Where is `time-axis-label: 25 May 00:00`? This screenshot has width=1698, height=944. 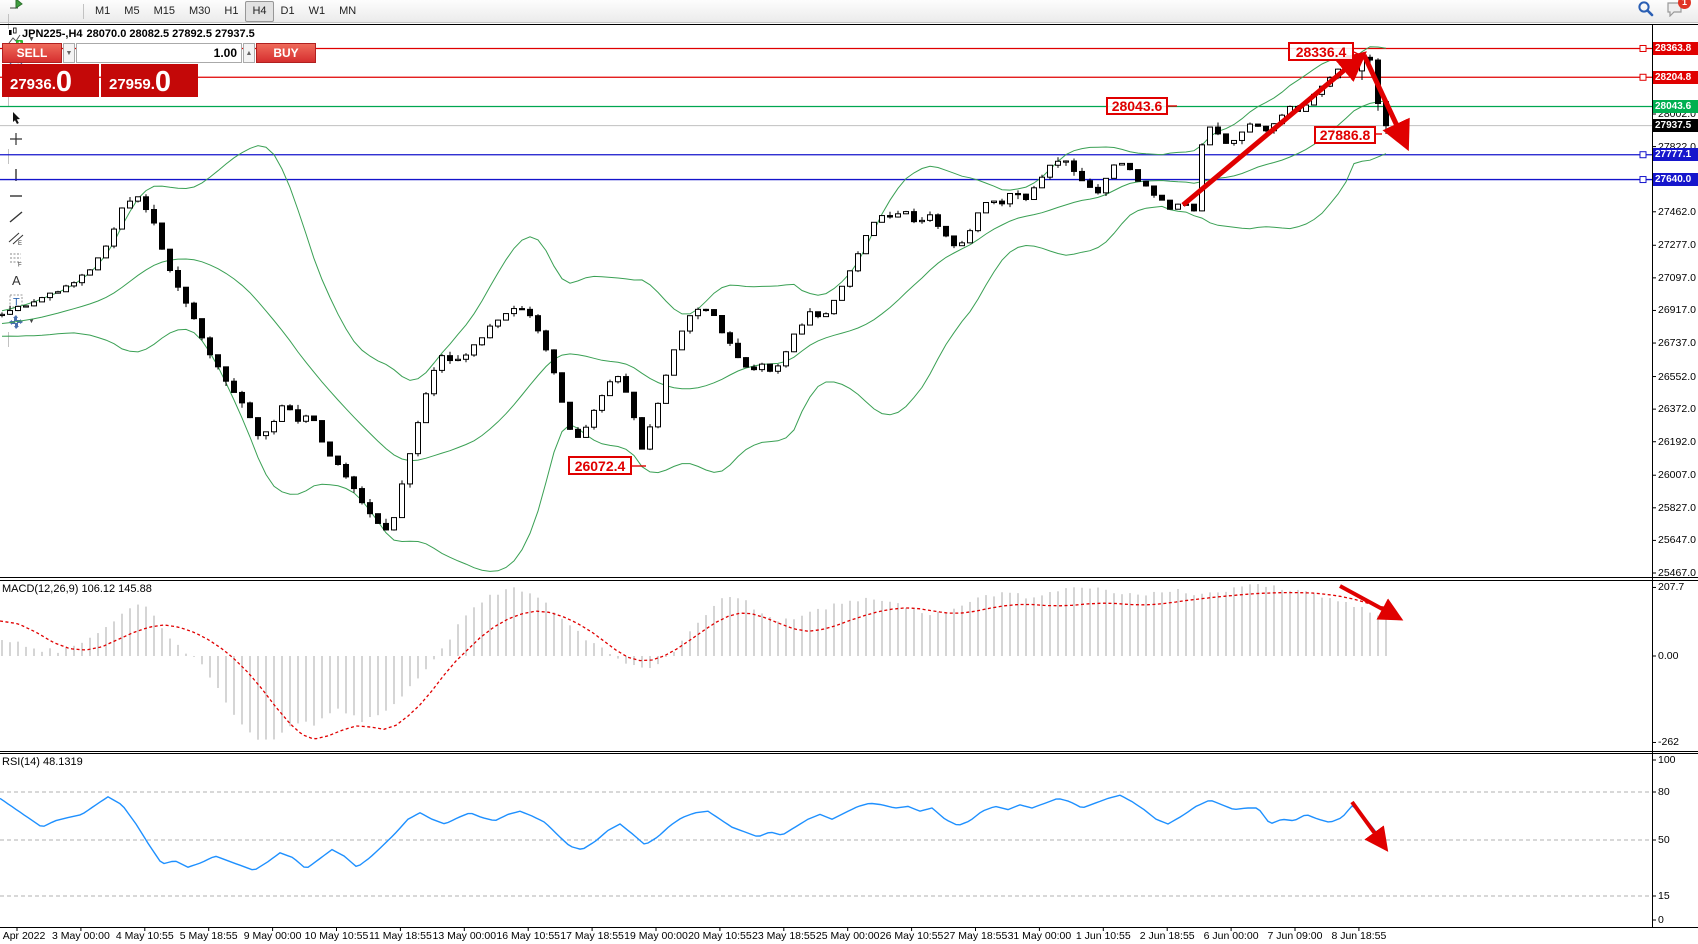
time-axis-label: 25 May 00:00 is located at coordinates (847, 936).